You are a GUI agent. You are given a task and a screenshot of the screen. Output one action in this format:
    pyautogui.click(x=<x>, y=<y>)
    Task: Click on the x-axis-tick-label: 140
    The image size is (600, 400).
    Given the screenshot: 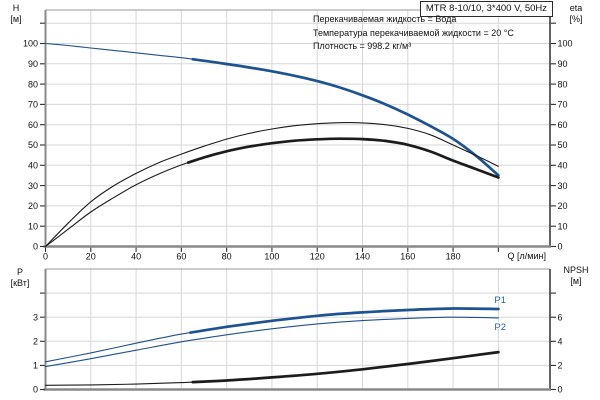 What is the action you would take?
    pyautogui.click(x=362, y=257)
    